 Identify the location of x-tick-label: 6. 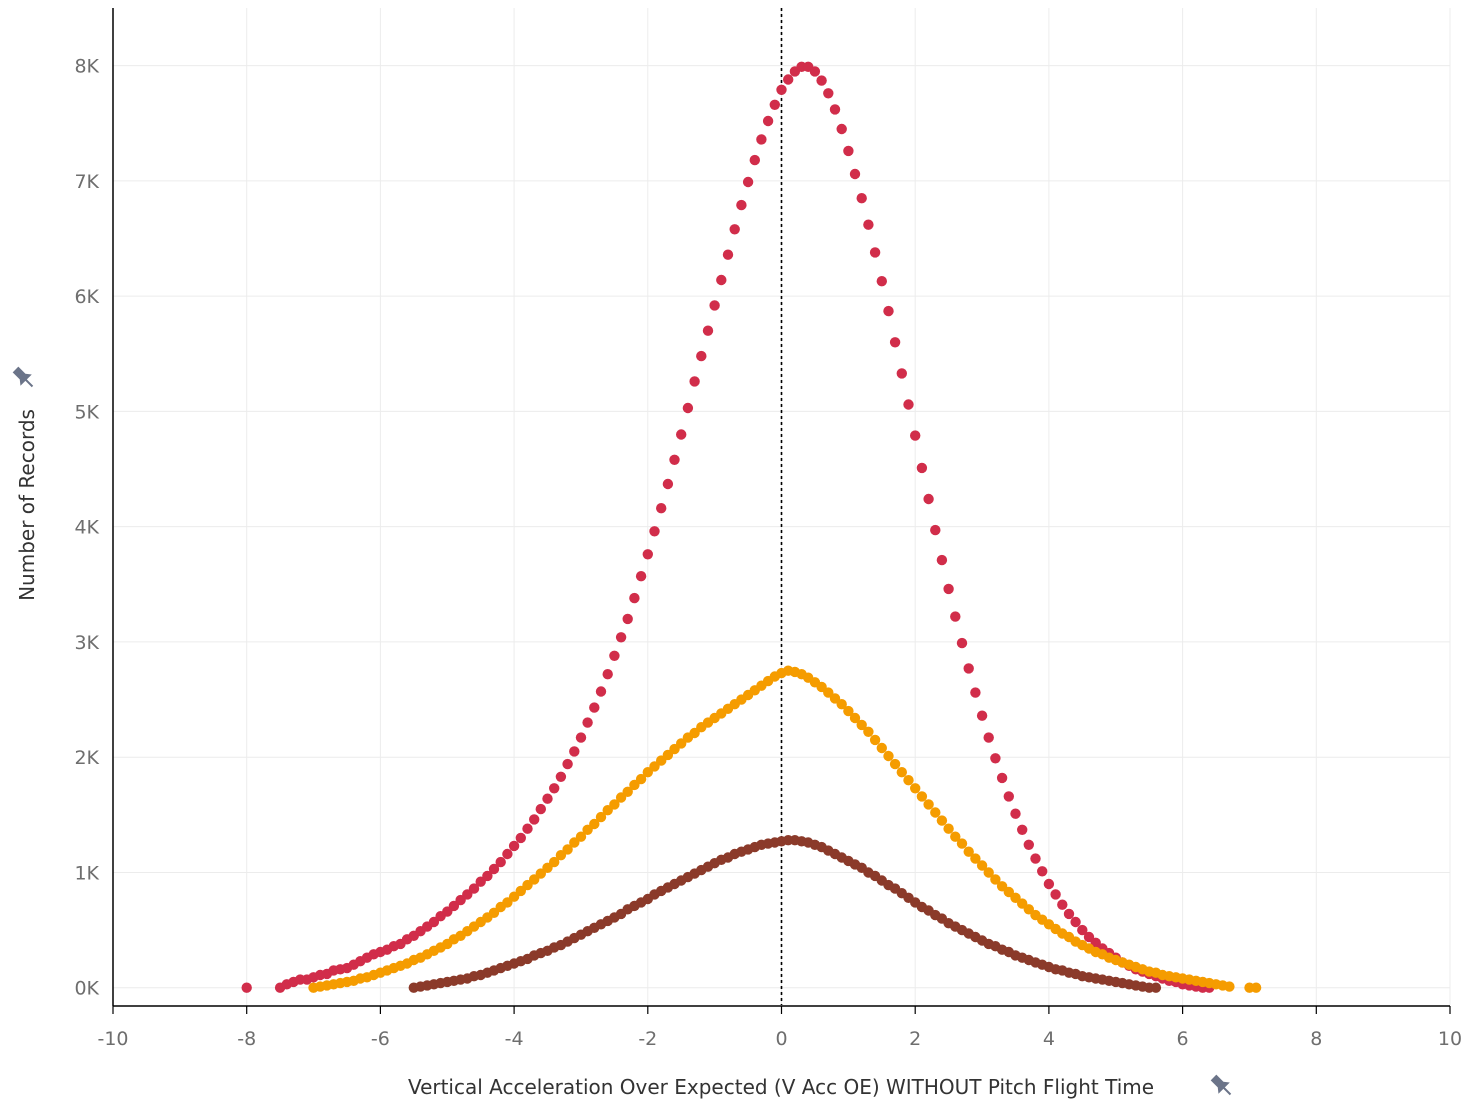
(1183, 1039).